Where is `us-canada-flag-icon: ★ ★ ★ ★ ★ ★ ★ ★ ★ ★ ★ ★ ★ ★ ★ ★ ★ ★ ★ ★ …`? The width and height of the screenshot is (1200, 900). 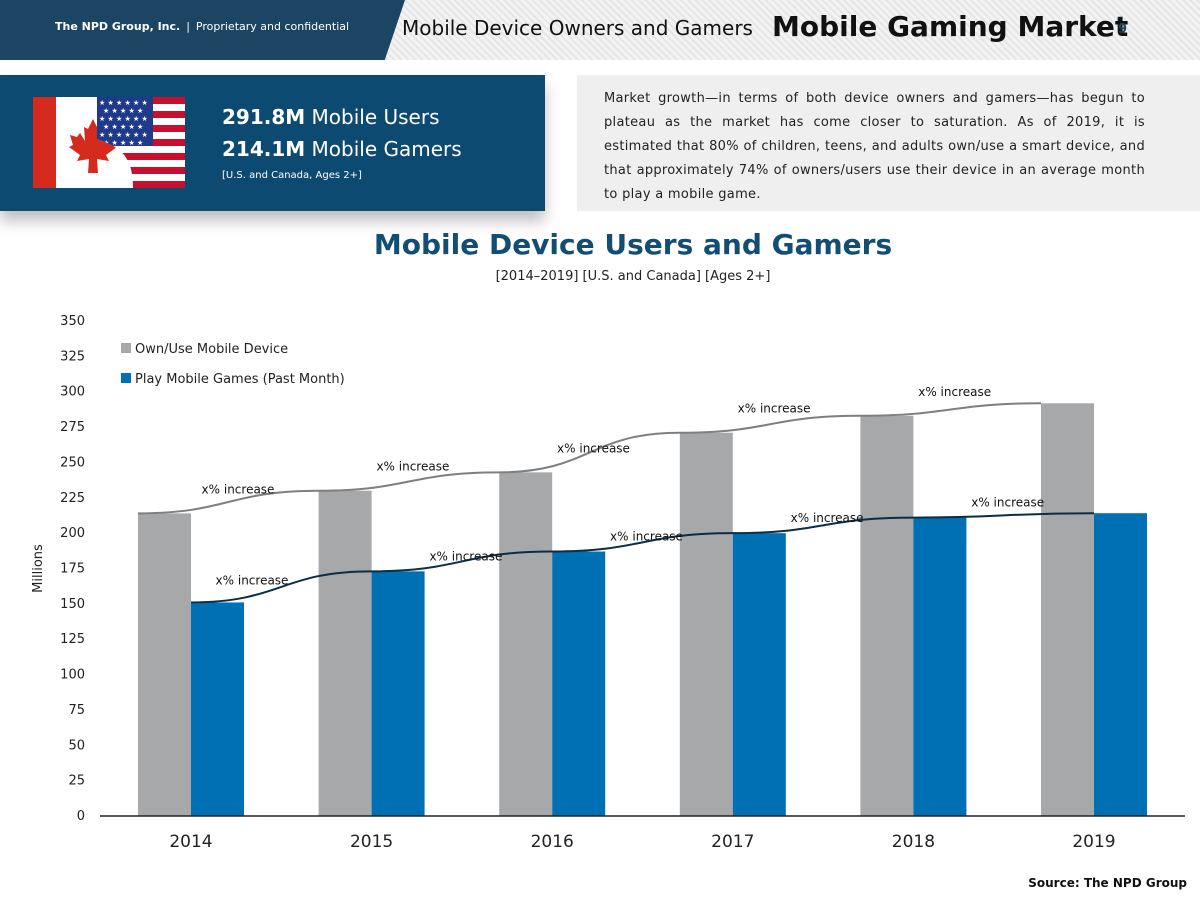 us-canada-flag-icon: ★ ★ ★ ★ ★ ★ ★ ★ ★ ★ ★ ★ ★ ★ ★ ★ ★ ★ ★ ★ … is located at coordinates (109, 142).